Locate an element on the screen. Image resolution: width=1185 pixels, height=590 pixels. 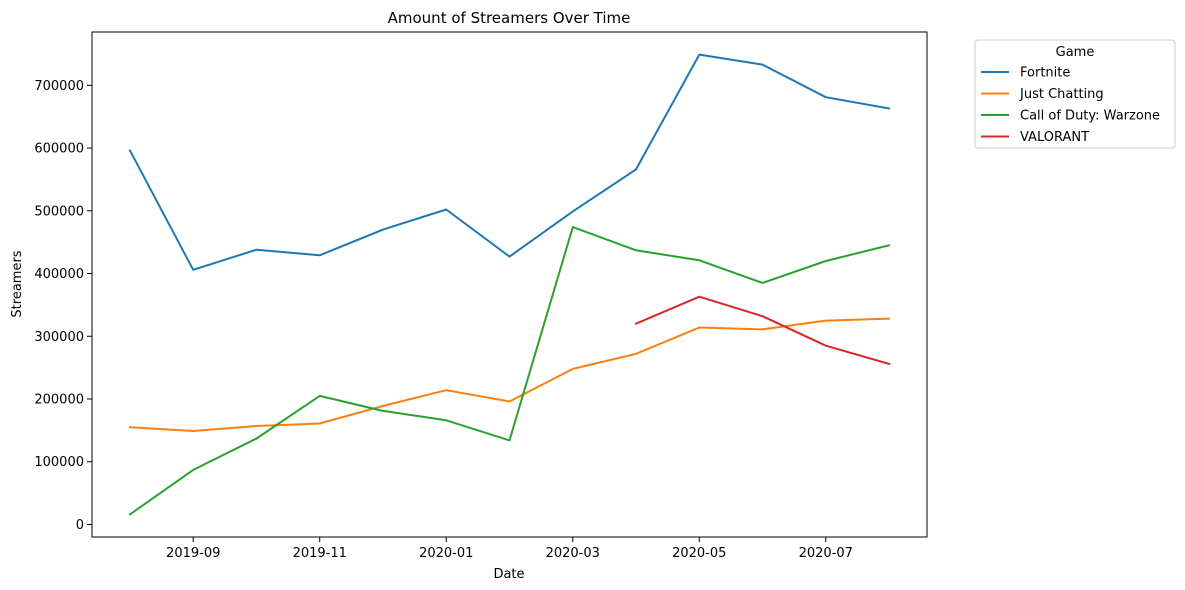
y-tick-label: 700000 is located at coordinates (59, 86).